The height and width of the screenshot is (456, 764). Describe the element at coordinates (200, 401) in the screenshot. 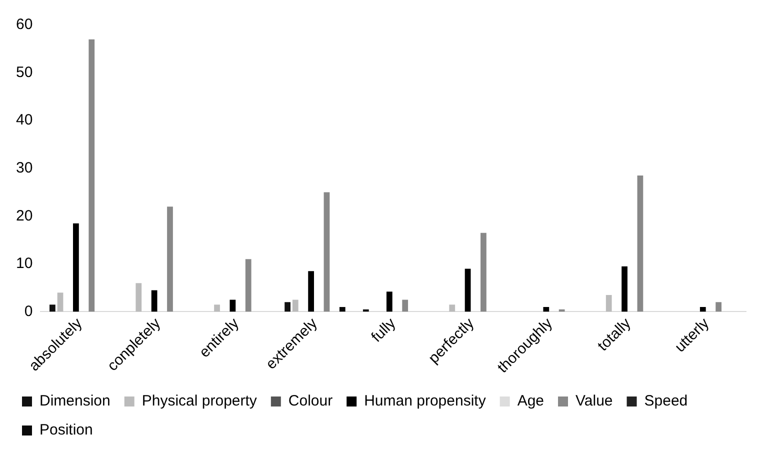

I see `legend-label: Physical property` at that location.